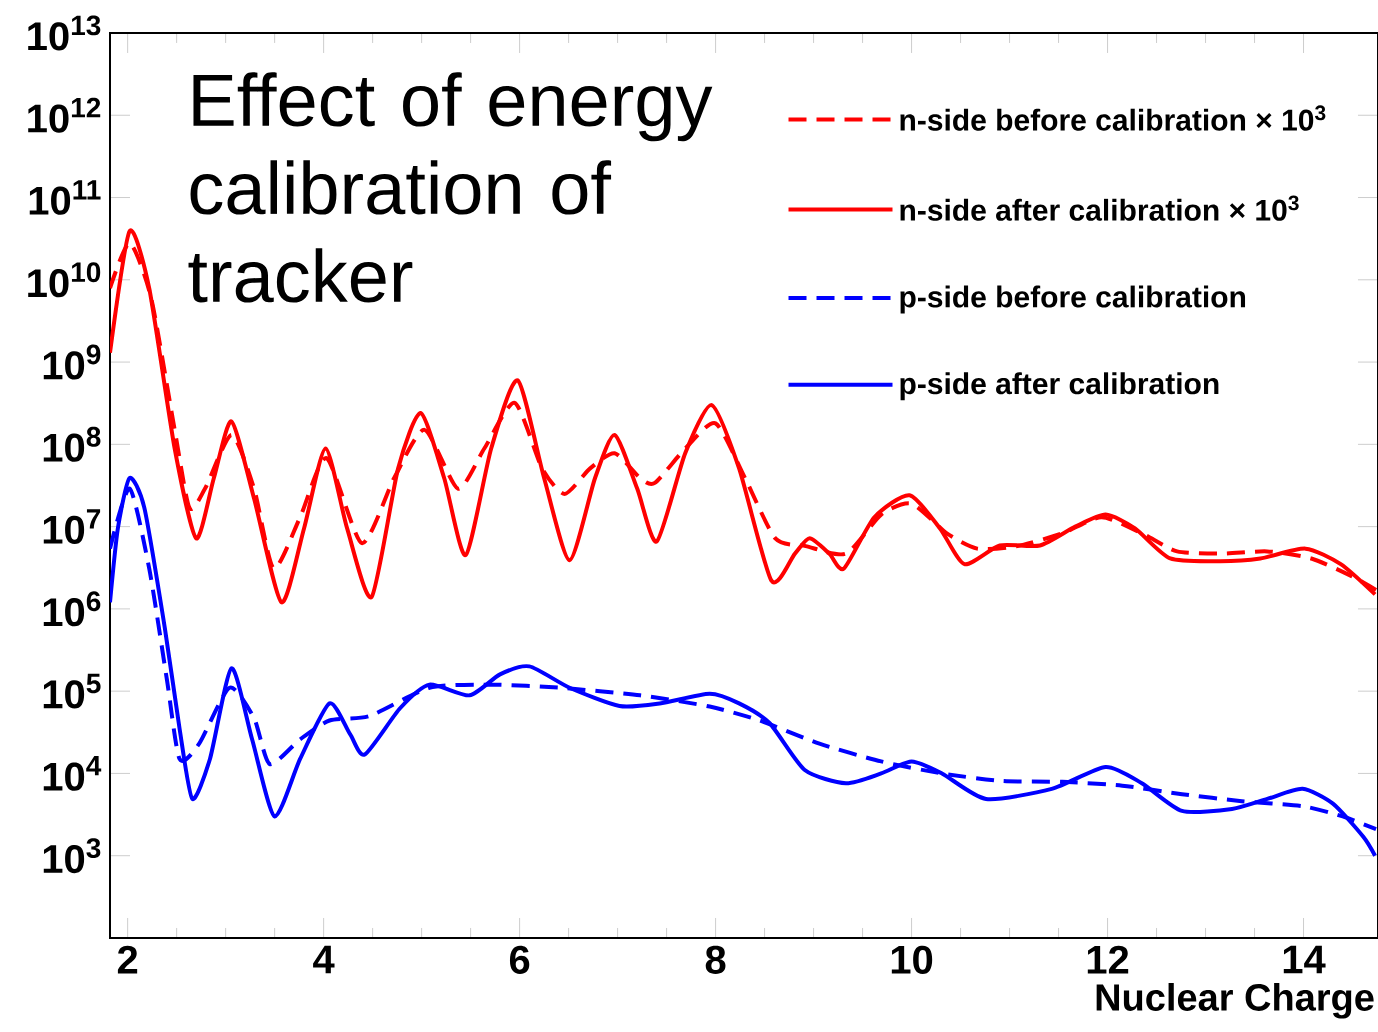 The height and width of the screenshot is (1032, 1378). I want to click on y-tick-label: 10$^{4}$, so click(72, 773).